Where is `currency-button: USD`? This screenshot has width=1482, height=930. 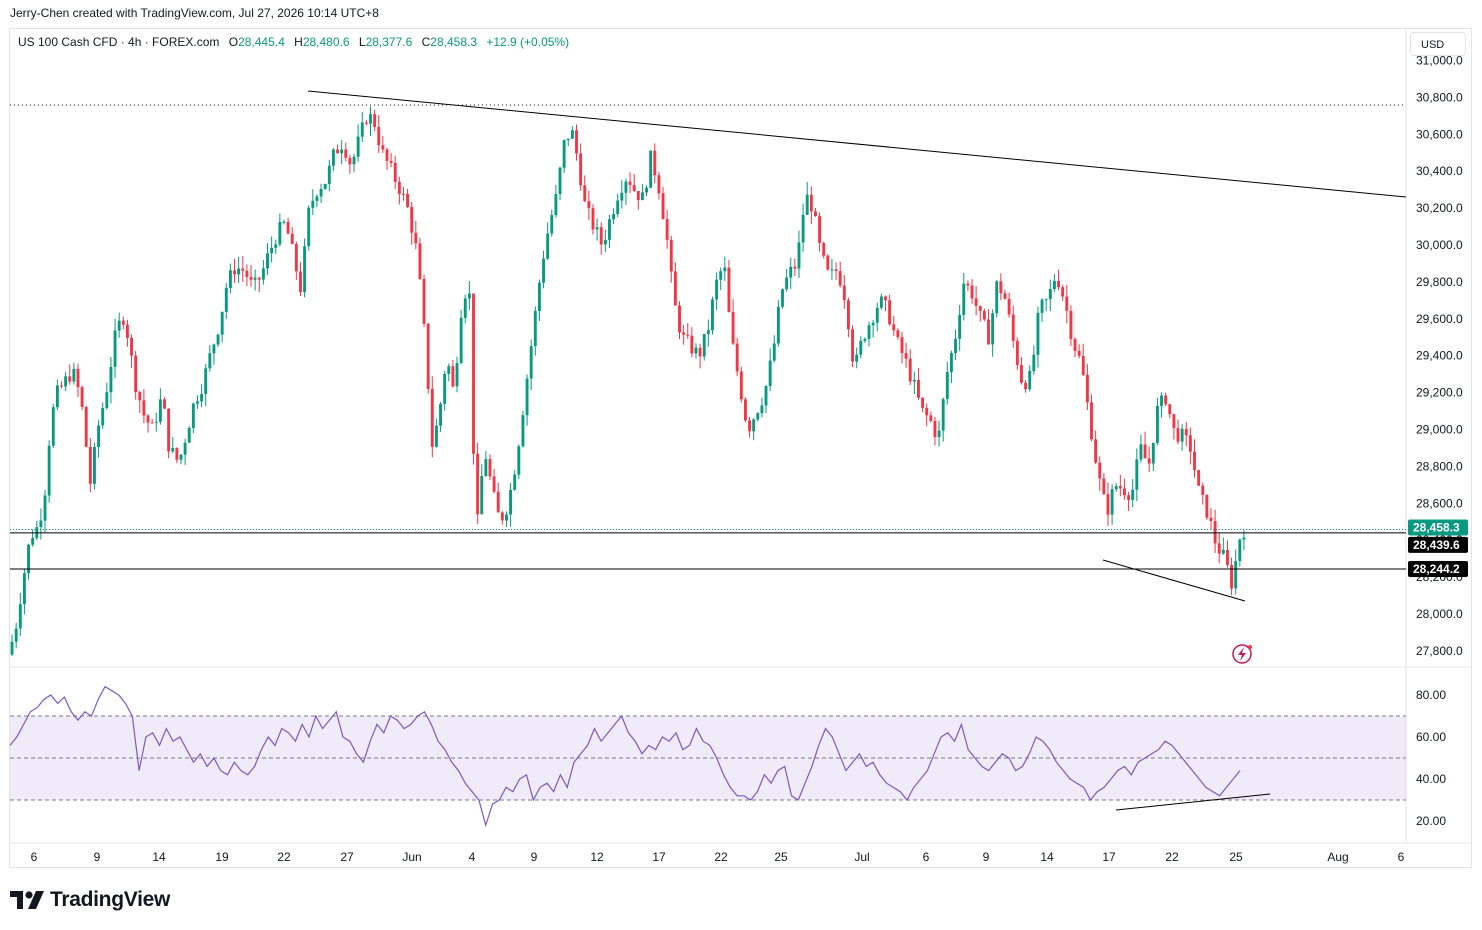
currency-button: USD is located at coordinates (1438, 44).